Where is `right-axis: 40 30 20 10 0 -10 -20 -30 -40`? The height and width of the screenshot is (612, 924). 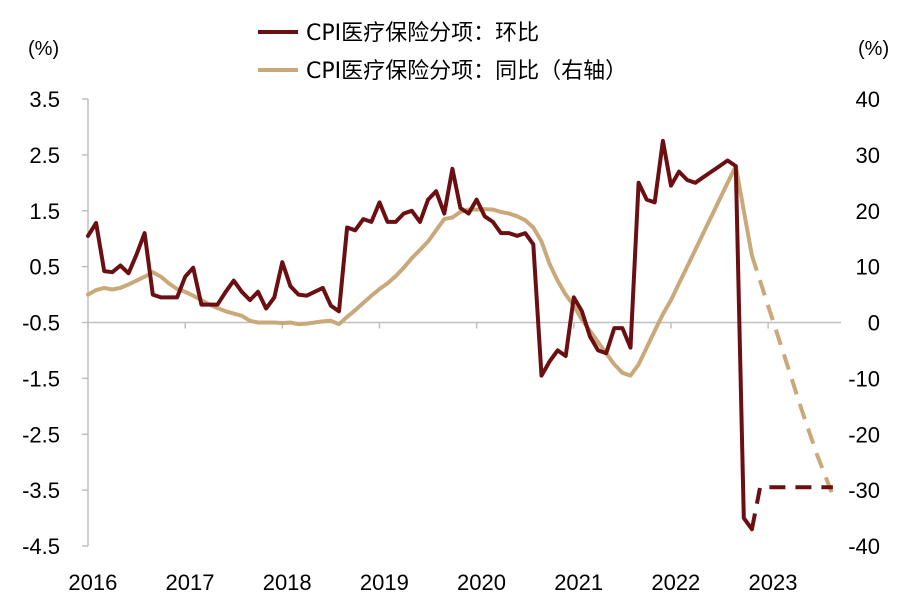 right-axis: 40 30 20 10 0 -10 -20 -30 -40 is located at coordinates (864, 323).